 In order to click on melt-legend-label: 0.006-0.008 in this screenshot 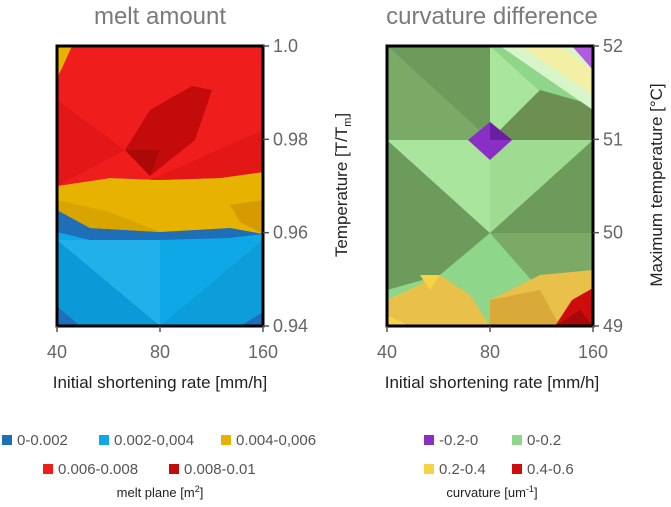, I will do `click(98, 469)`.